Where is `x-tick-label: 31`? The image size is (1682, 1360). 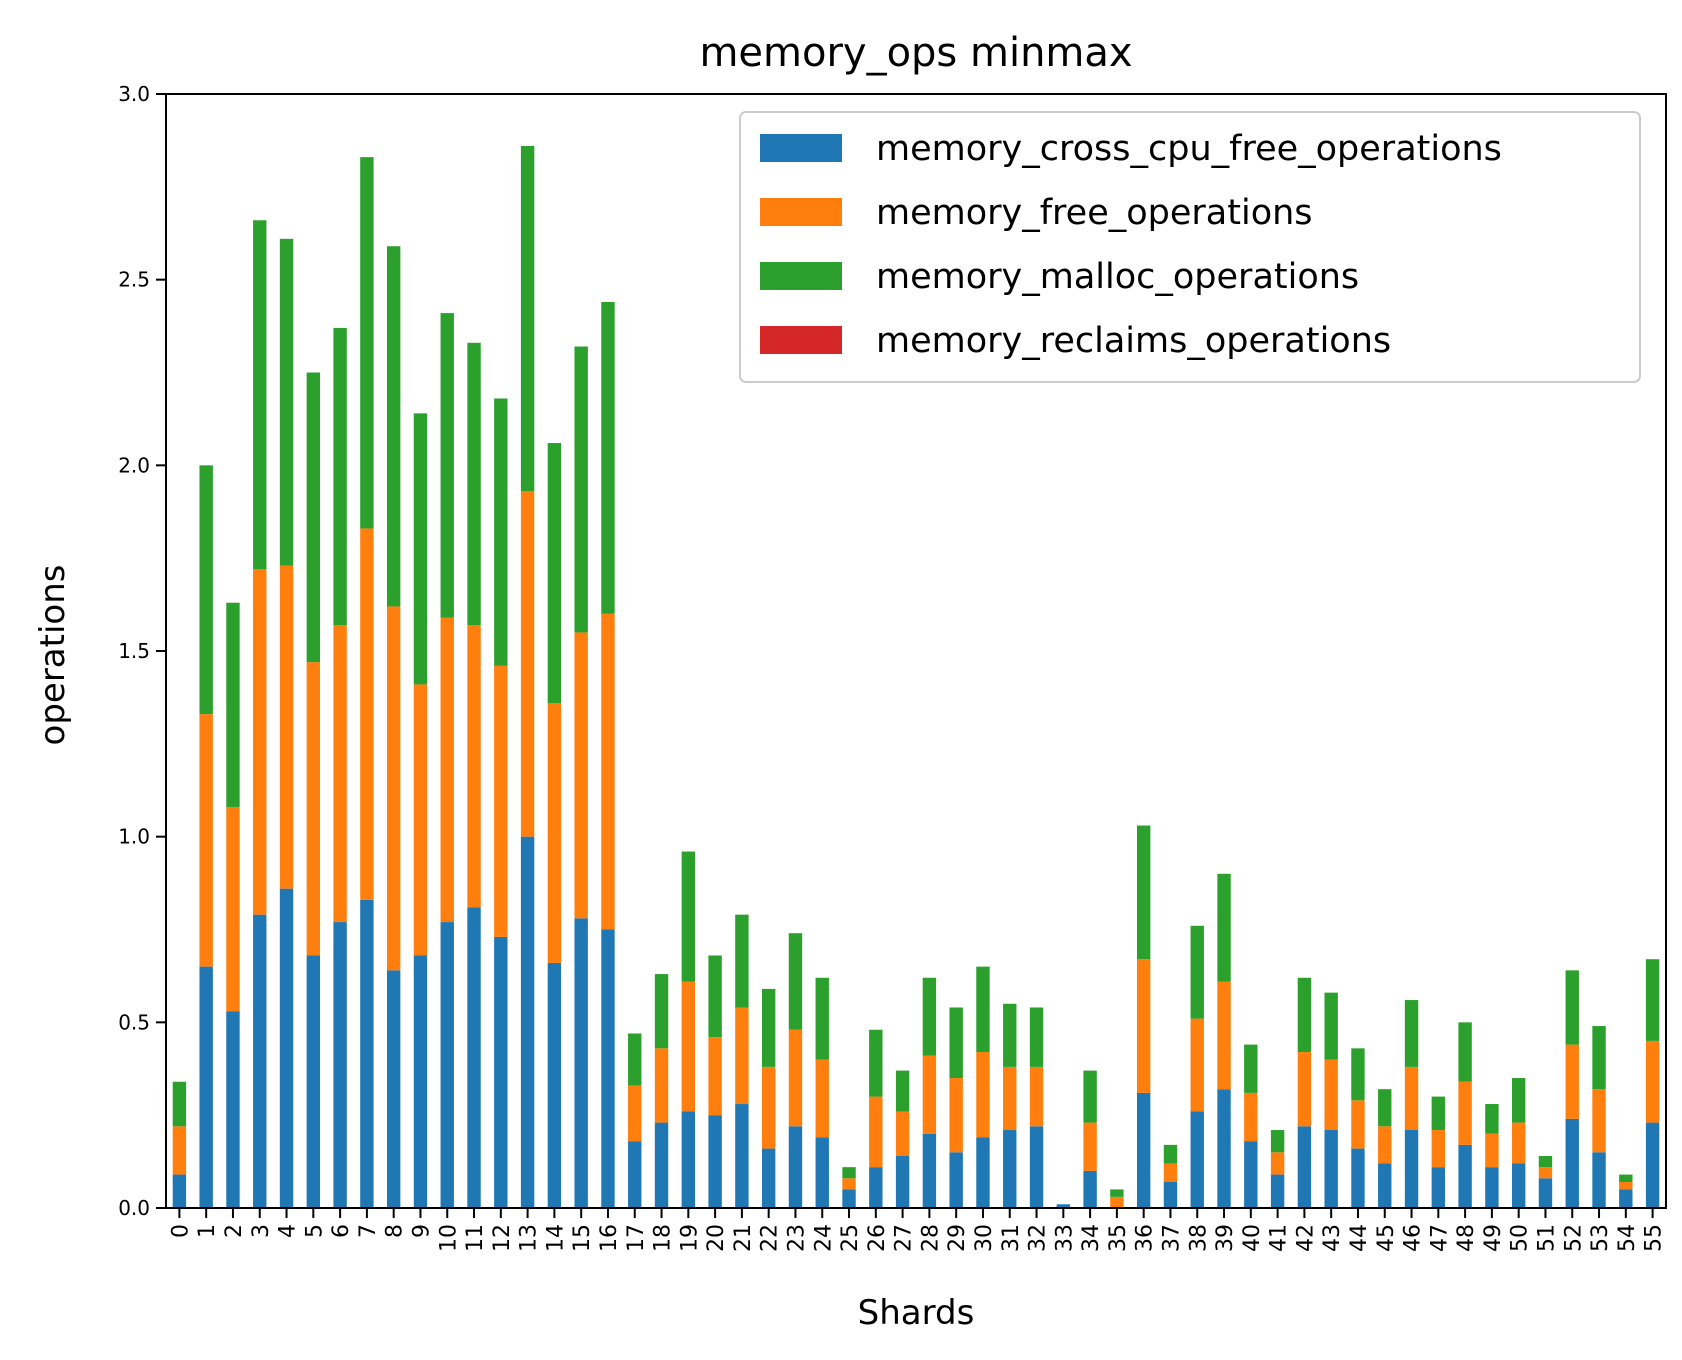 x-tick-label: 31 is located at coordinates (1011, 1238).